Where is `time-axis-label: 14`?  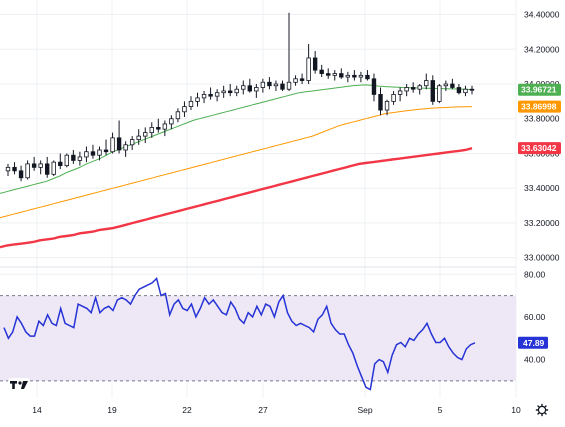 time-axis-label: 14 is located at coordinates (37, 410).